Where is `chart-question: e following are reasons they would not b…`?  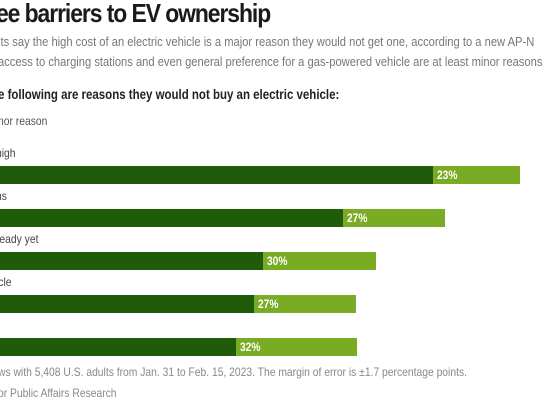 chart-question: e following are reasons they would not b… is located at coordinates (170, 94).